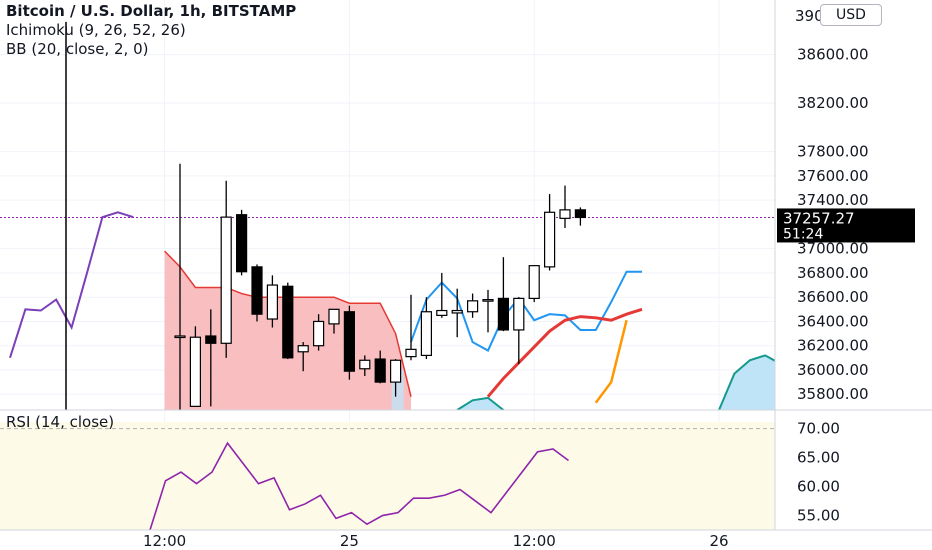  Describe the element at coordinates (833, 346) in the screenshot. I see `price-tick-label: 36200.00` at that location.